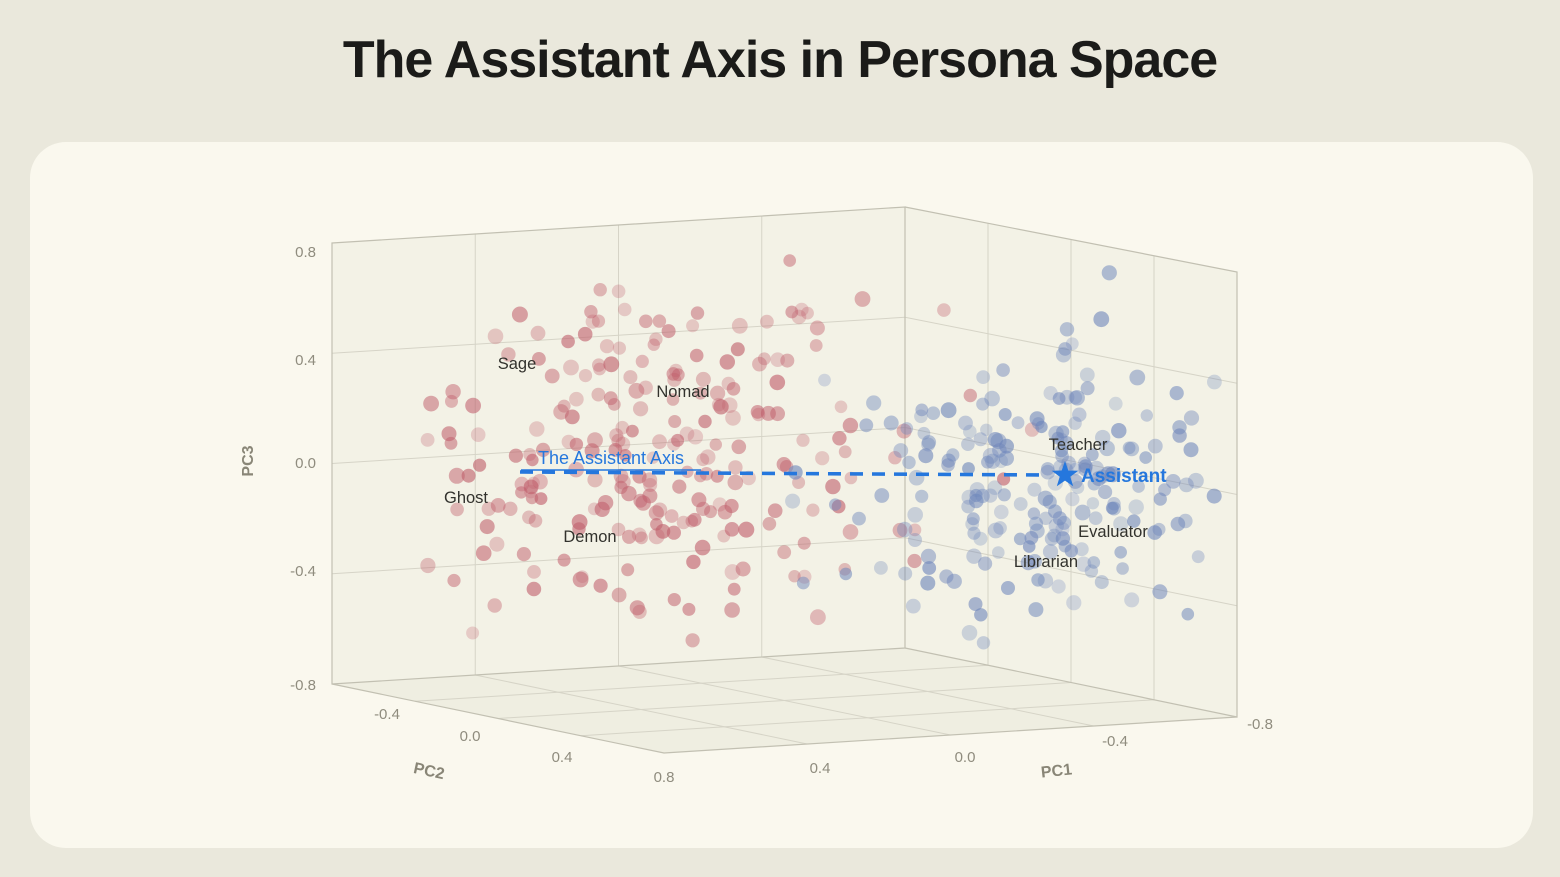  What do you see at coordinates (1071, 462) in the screenshot?
I see `right-wall-edge` at bounding box center [1071, 462].